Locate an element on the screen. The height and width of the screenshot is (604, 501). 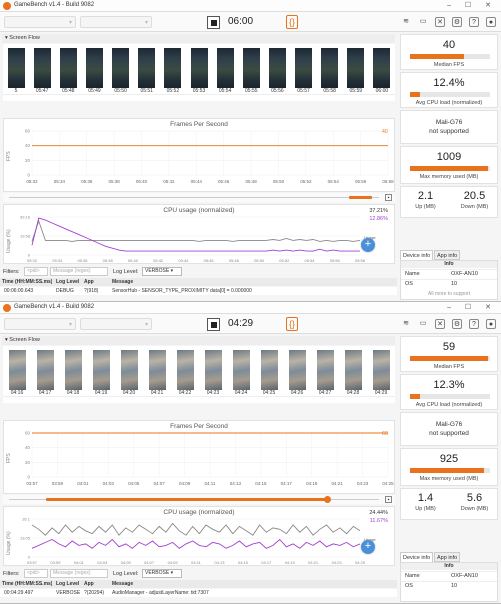
frame-time-label: 04:24 is located at coordinates (241, 393).